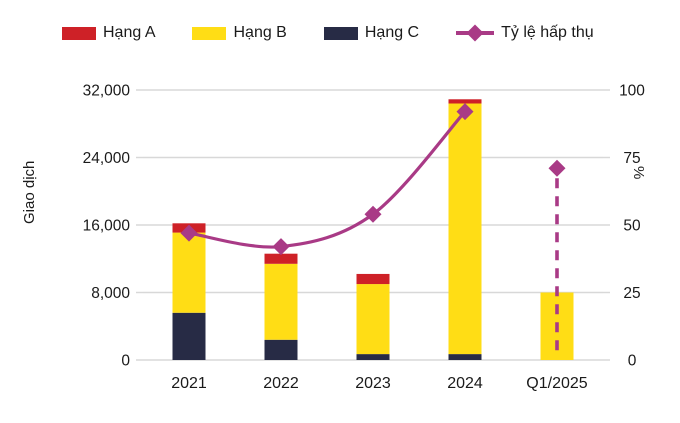  What do you see at coordinates (189, 336) in the screenshot?
I see `bar-segment-hạng-c-2021` at bounding box center [189, 336].